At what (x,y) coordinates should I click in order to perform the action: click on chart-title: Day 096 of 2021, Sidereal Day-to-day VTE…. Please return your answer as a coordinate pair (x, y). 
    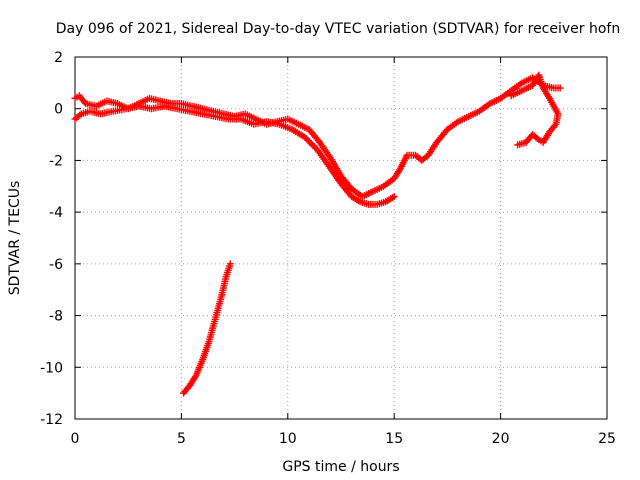
    Looking at the image, I should click on (338, 29).